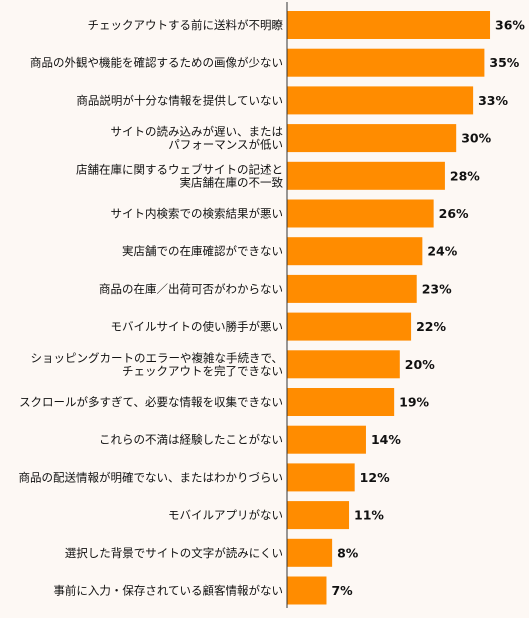 This screenshot has width=529, height=618. Describe the element at coordinates (431, 326) in the screenshot. I see `value-label-8: 22%` at that location.